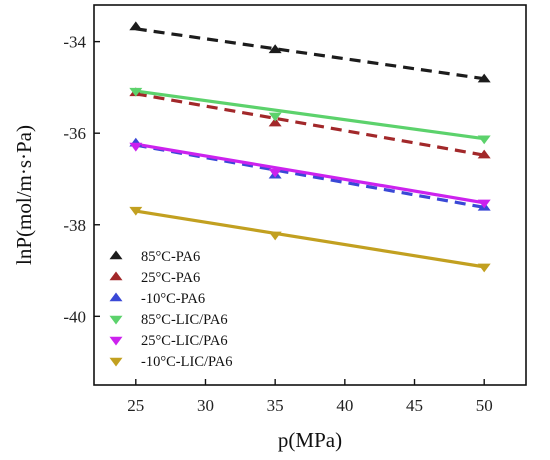 This screenshot has height=460, width=550. I want to click on legend-label-1: 25°C-PA6, so click(170, 278).